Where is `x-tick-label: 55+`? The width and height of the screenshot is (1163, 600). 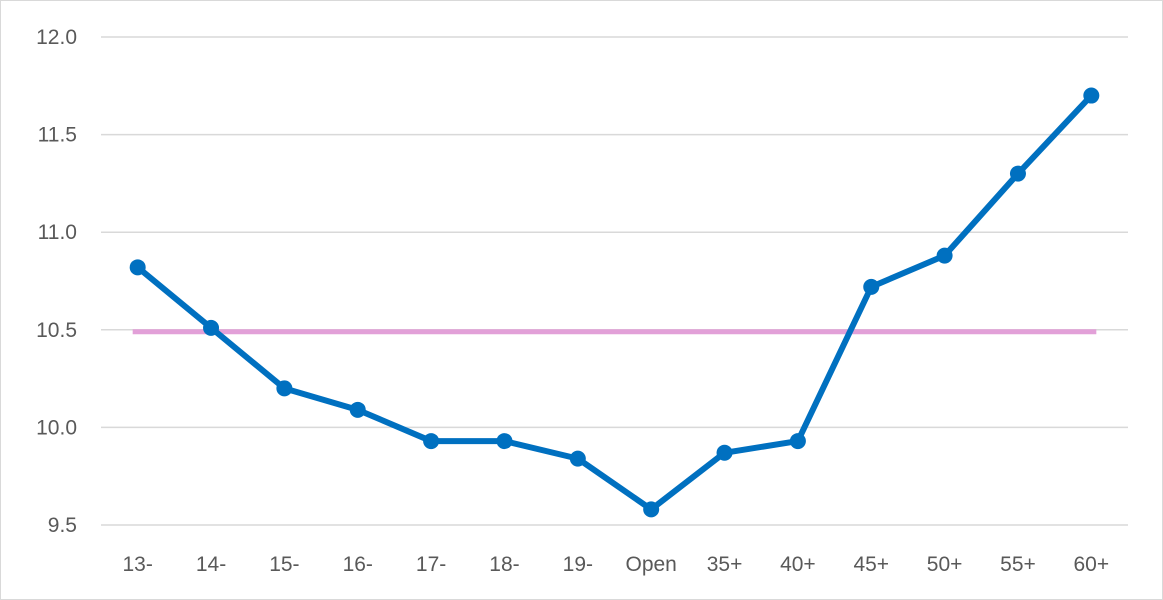 x-tick-label: 55+ is located at coordinates (1018, 564).